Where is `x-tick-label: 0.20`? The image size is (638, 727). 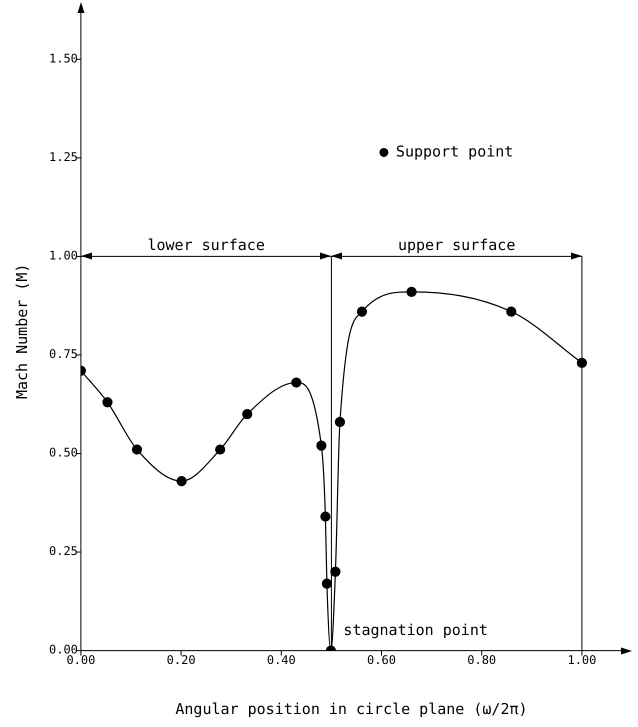
x-tick-label: 0.20 is located at coordinates (181, 659).